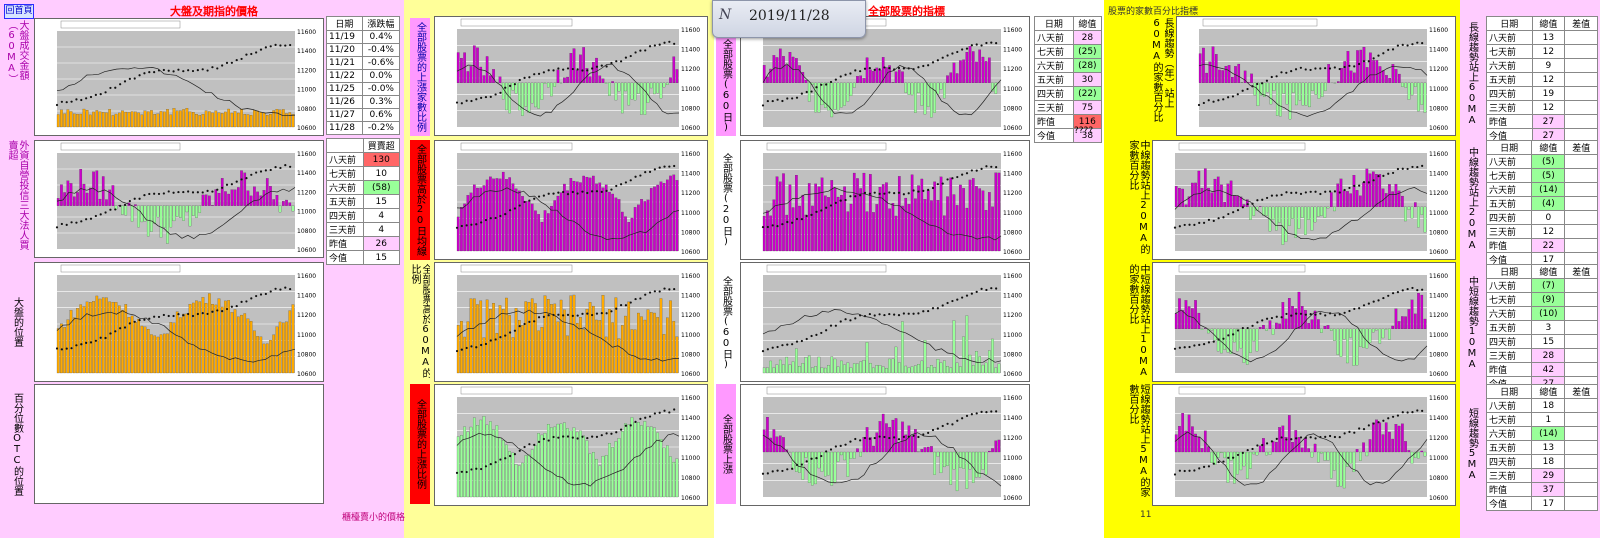  Describe the element at coordinates (789, 19) in the screenshot. I see `date-overlay: N 2019/11/28` at that location.